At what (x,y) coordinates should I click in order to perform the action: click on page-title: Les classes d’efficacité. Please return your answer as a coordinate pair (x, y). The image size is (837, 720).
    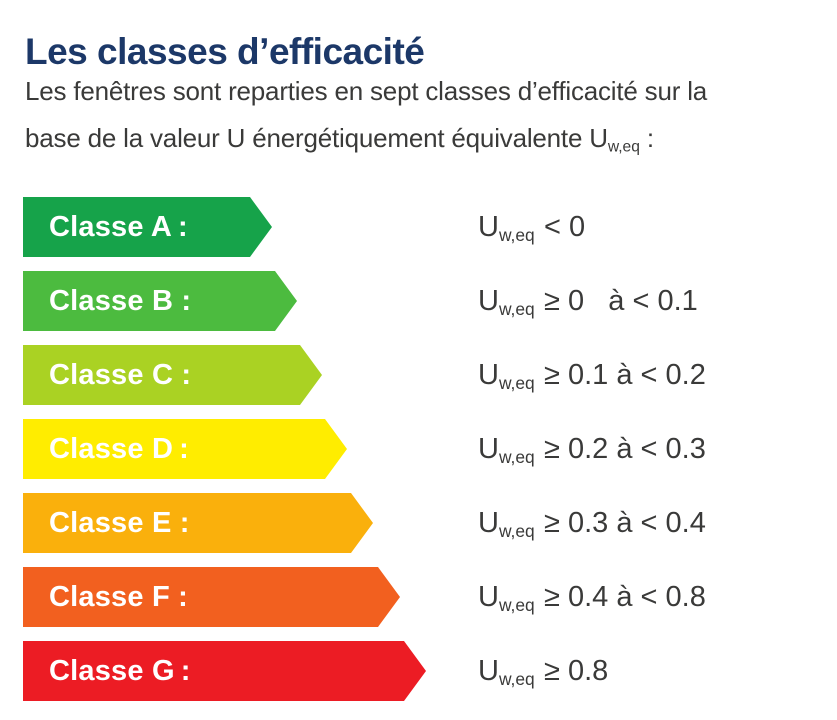
    Looking at the image, I should click on (225, 51).